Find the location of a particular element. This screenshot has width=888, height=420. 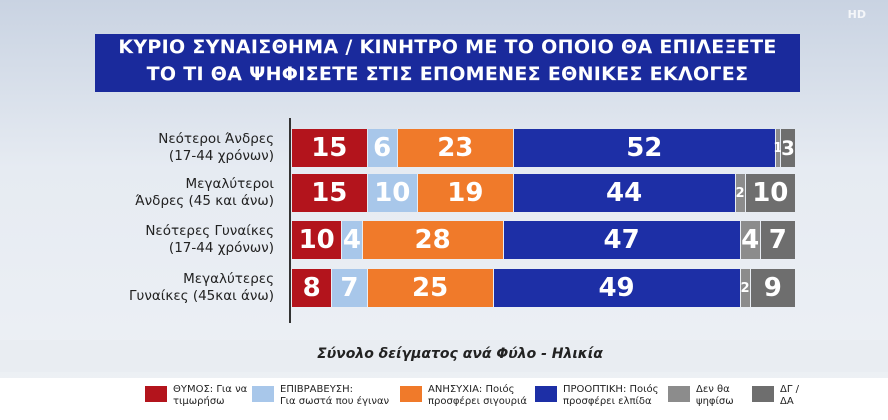

bar-segment: 52 is located at coordinates (644, 148).